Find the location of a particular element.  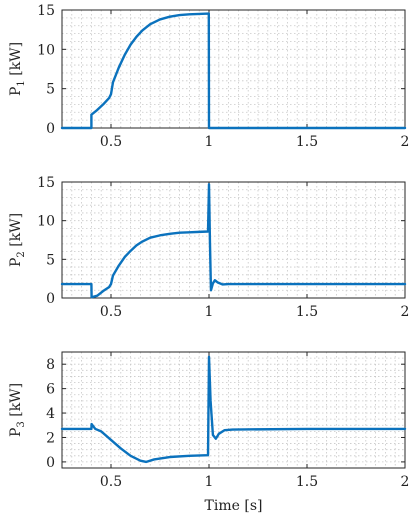

y-axis-label: P3 [kW] is located at coordinates (17, 410).